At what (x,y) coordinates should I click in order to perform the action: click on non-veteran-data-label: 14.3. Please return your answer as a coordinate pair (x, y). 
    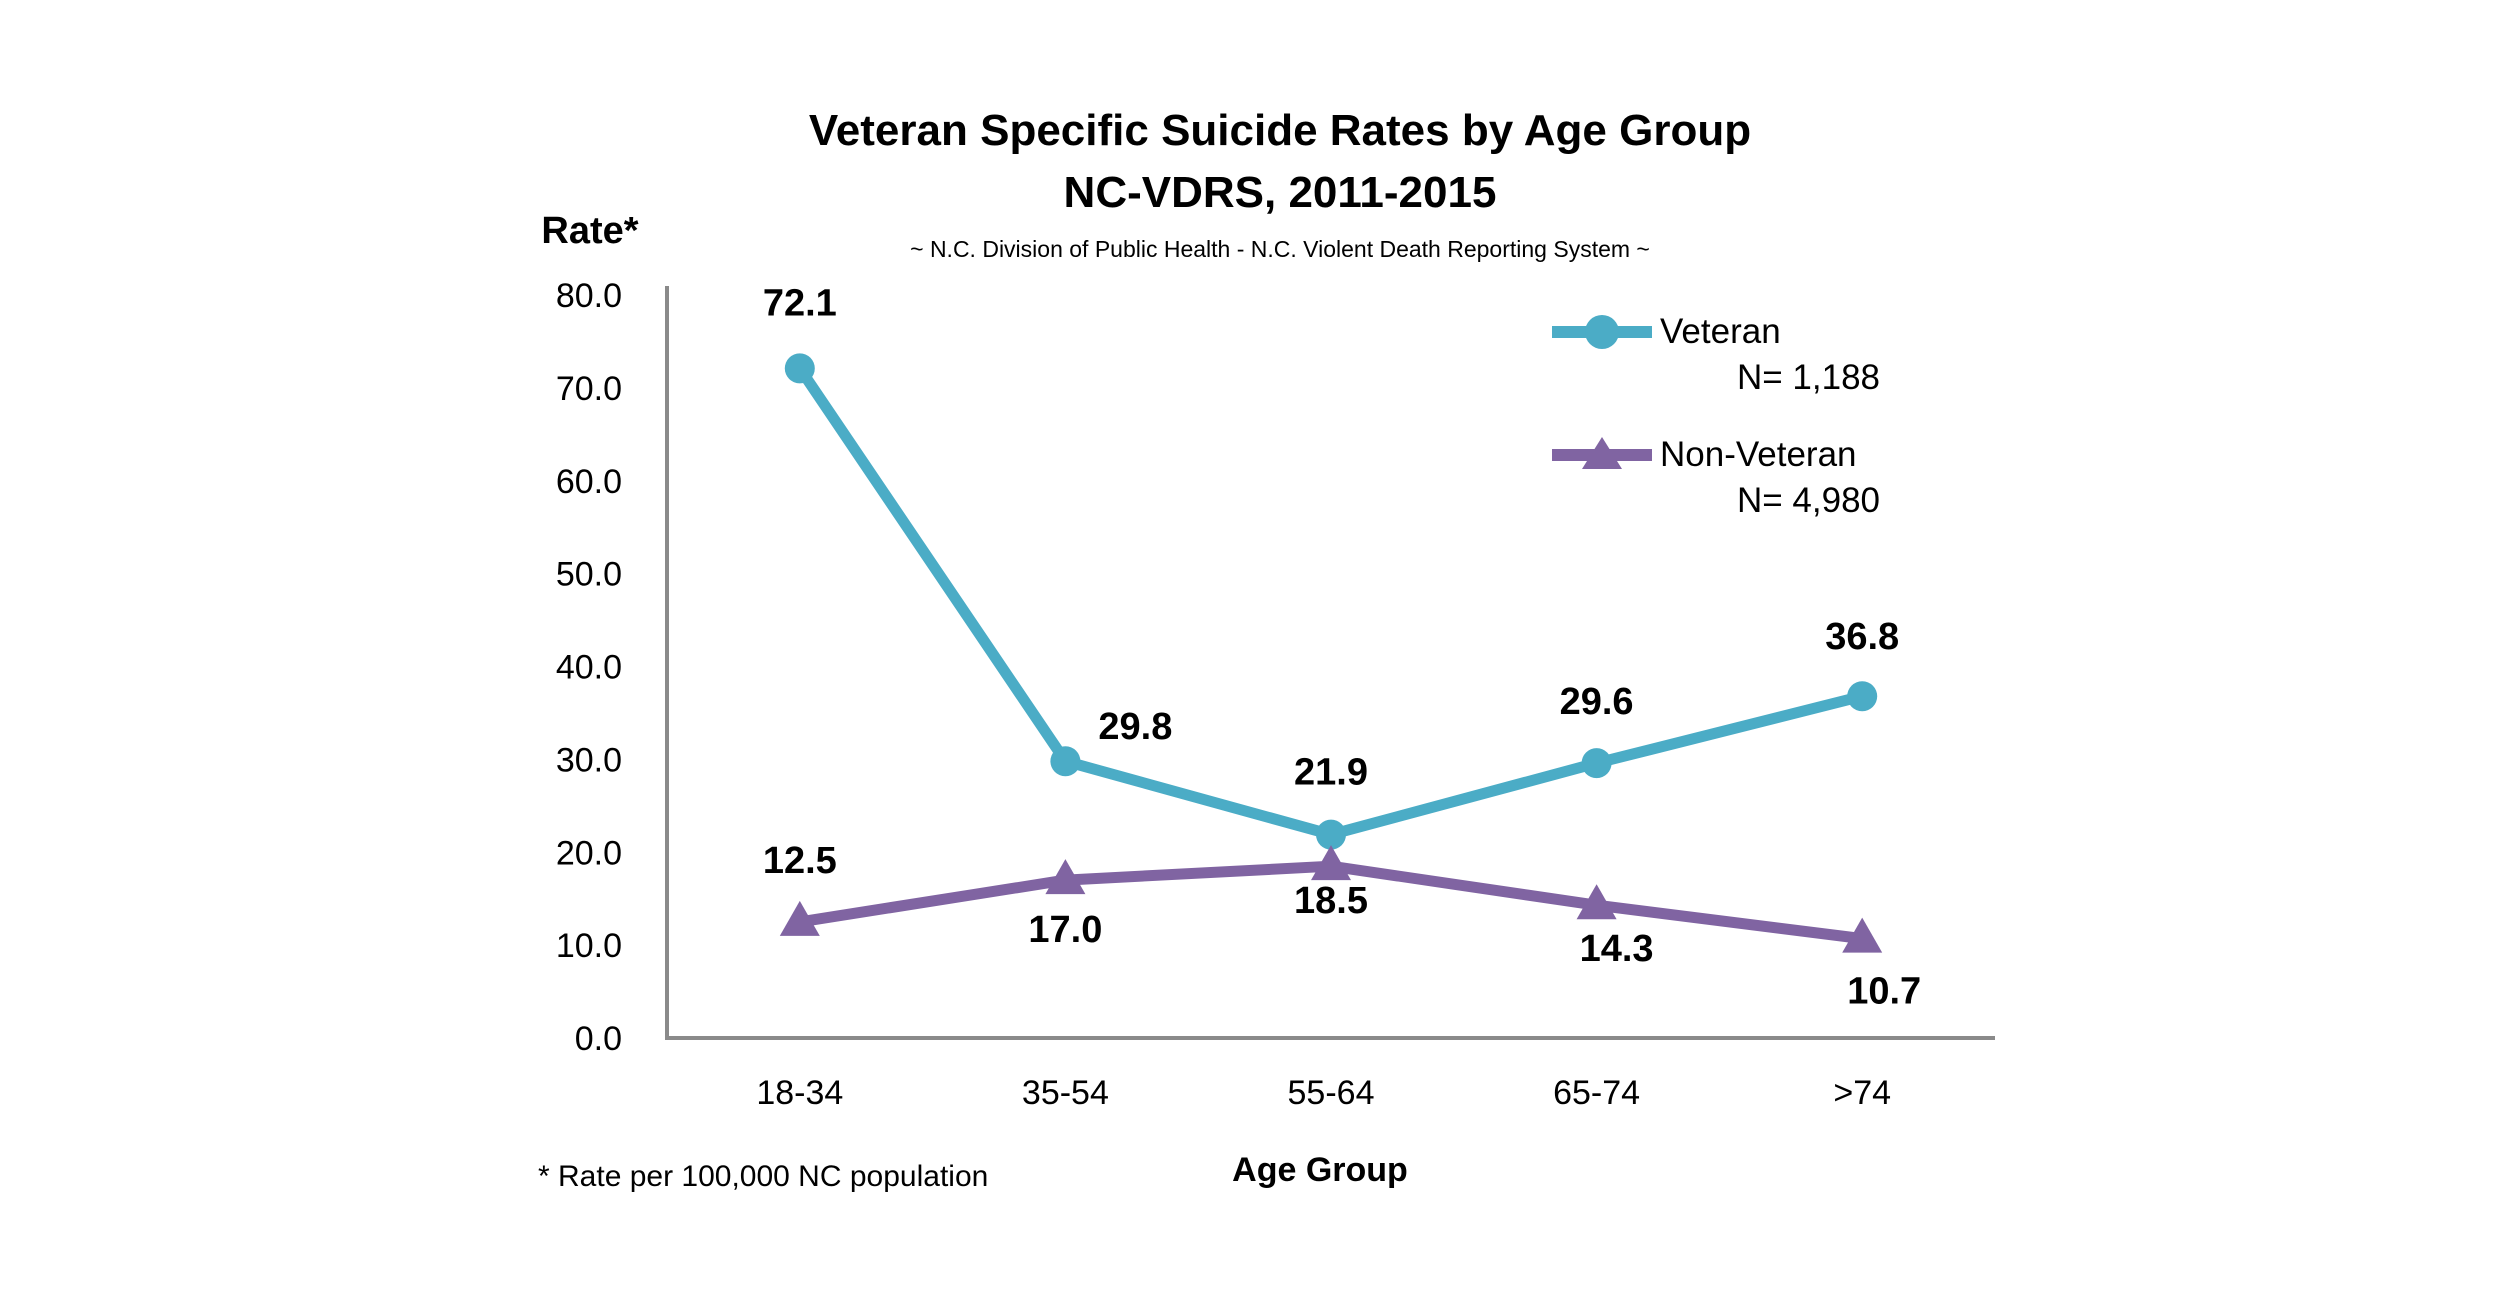
    Looking at the image, I should click on (1617, 949).